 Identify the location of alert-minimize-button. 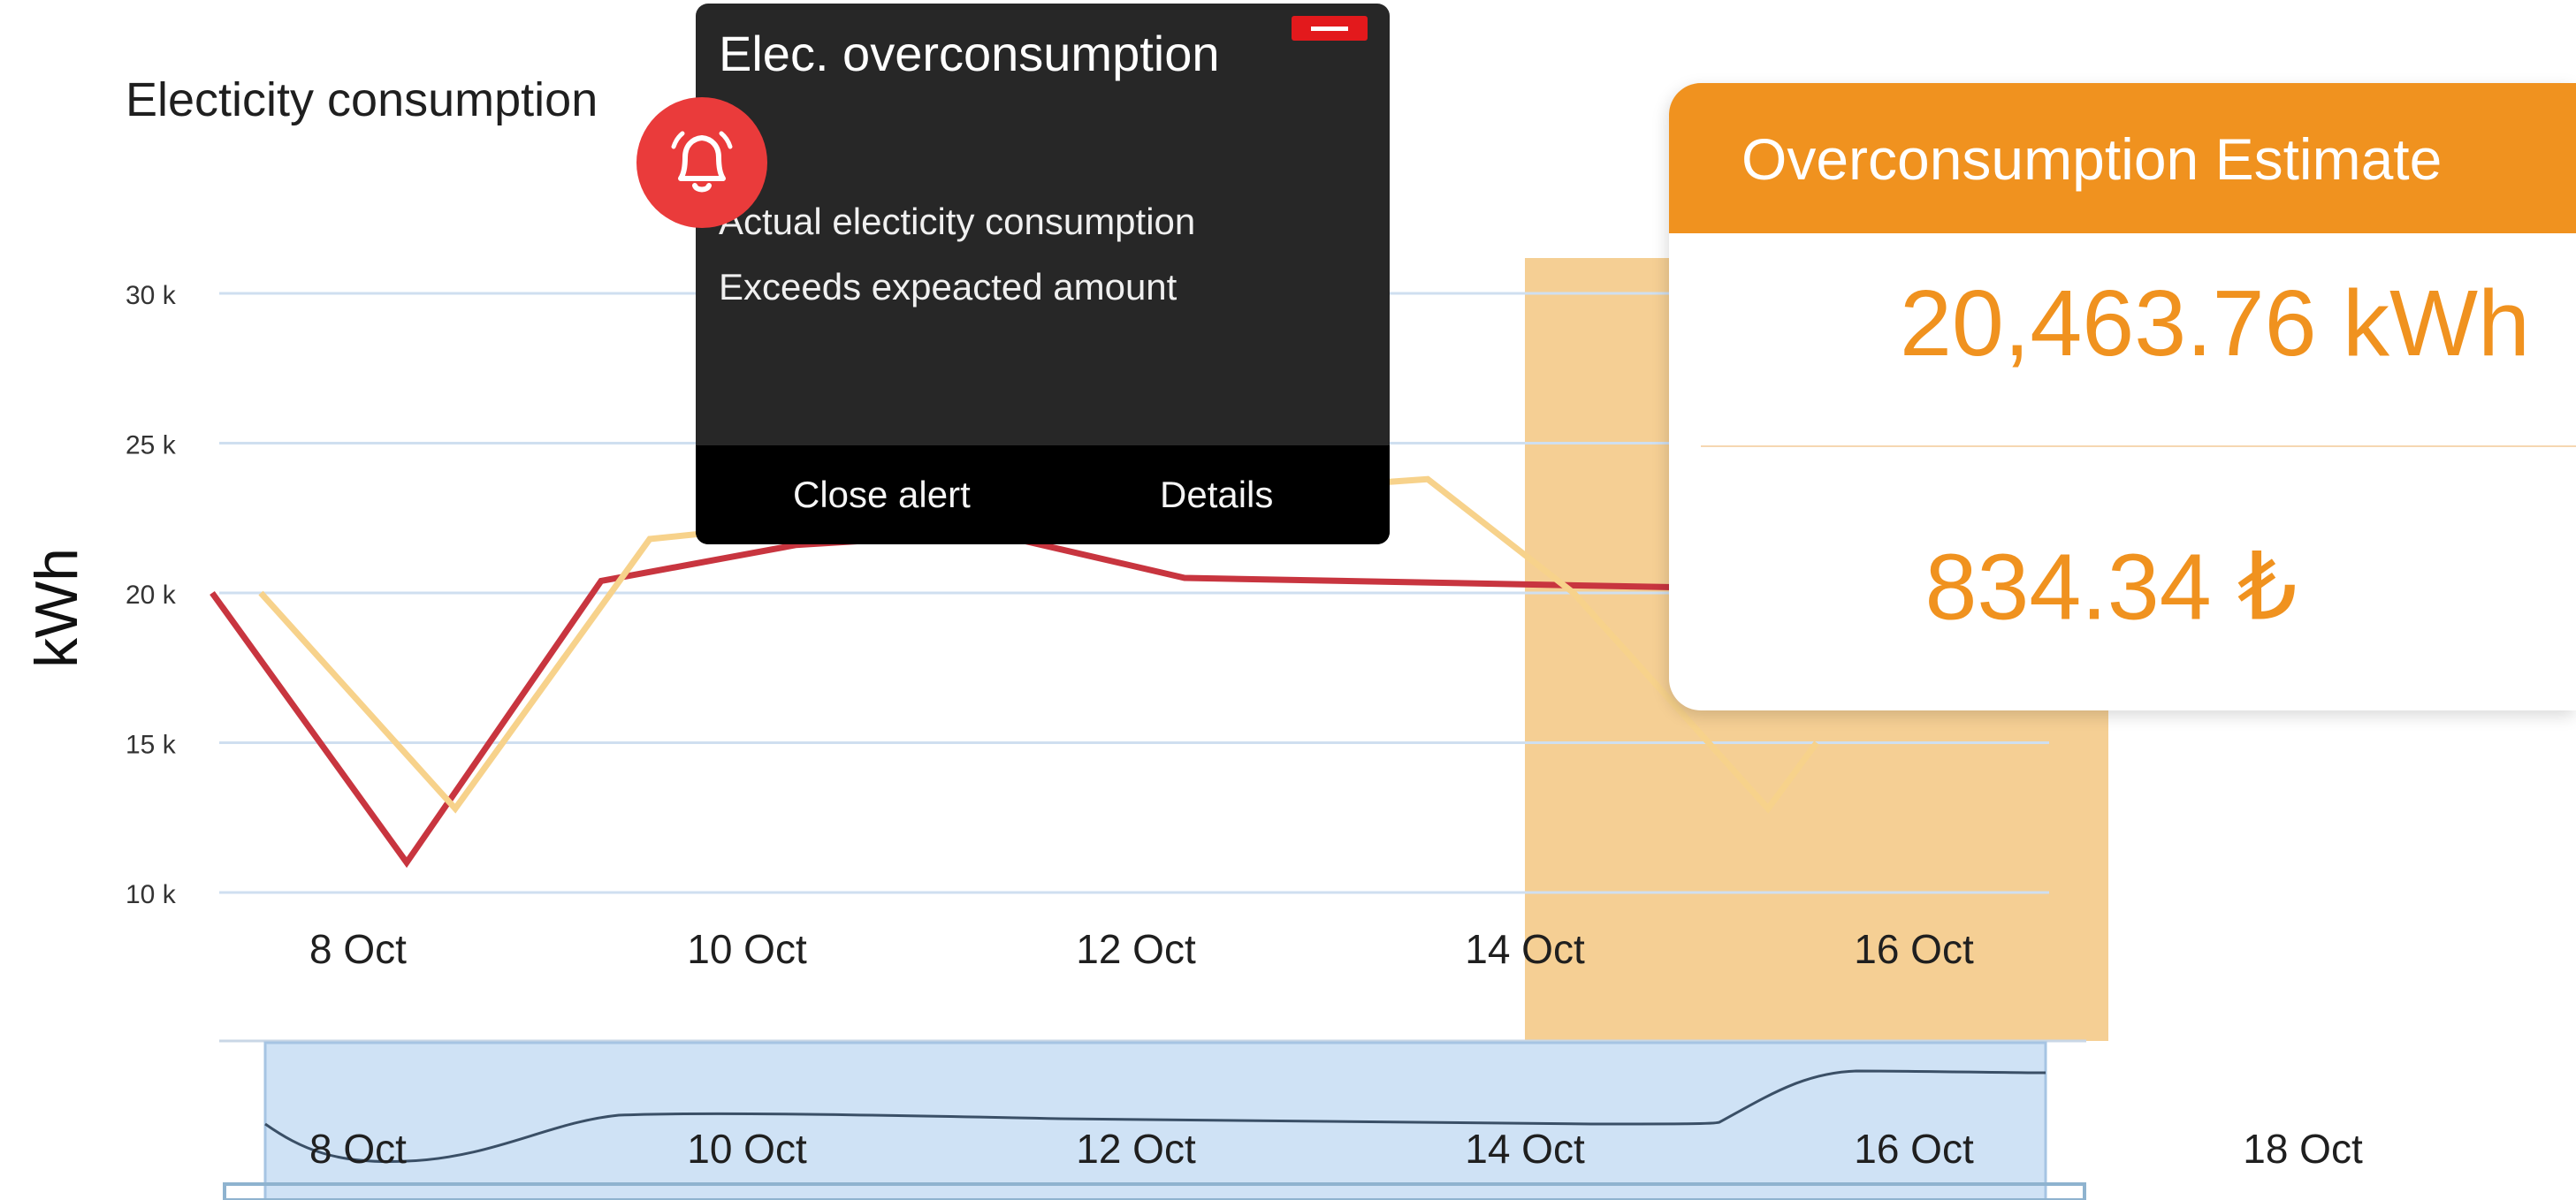
(1330, 28).